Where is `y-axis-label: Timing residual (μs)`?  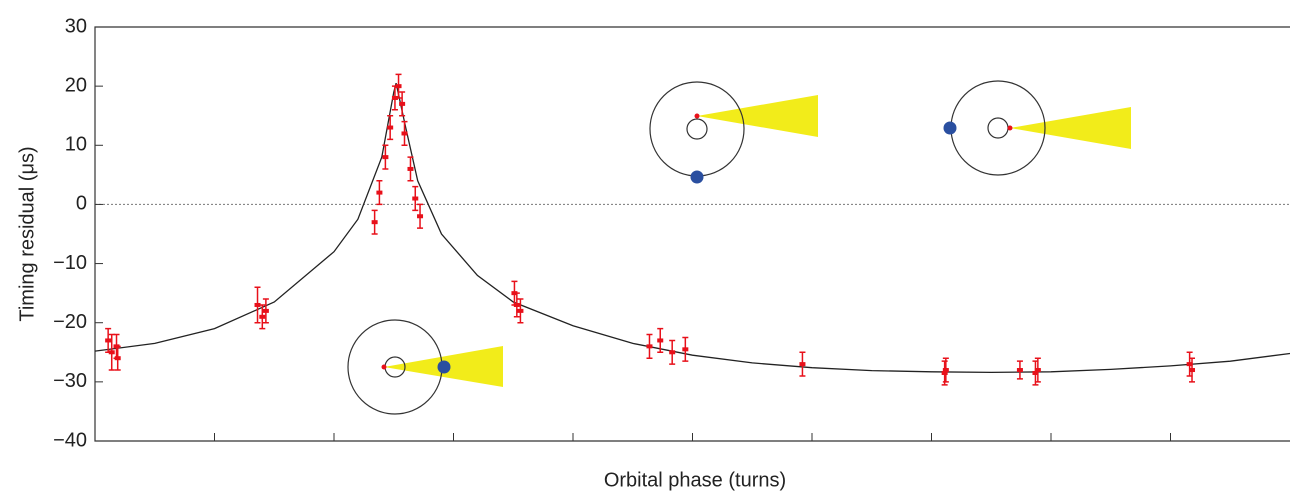 y-axis-label: Timing residual (μs) is located at coordinates (27, 233).